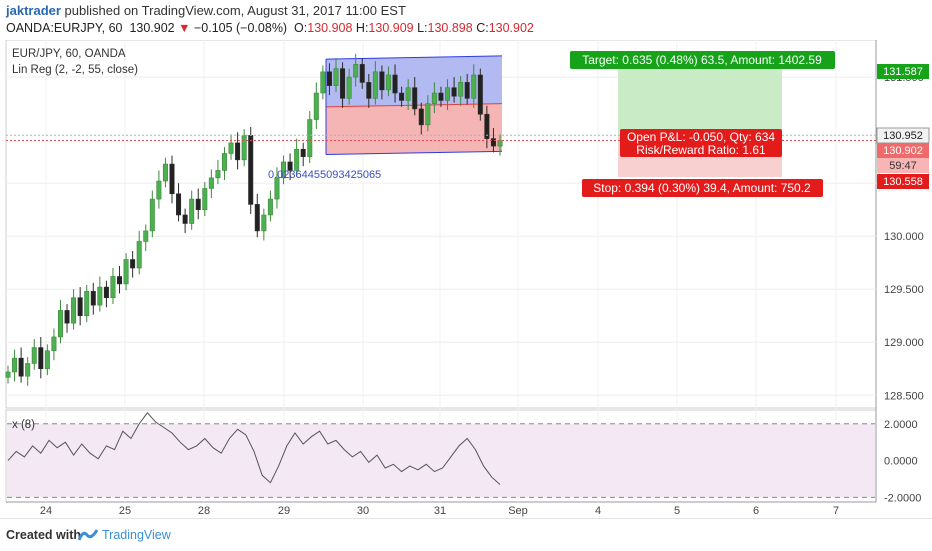 This screenshot has height=551, width=932. Describe the element at coordinates (903, 165) in the screenshot. I see `countdown-badge` at that location.